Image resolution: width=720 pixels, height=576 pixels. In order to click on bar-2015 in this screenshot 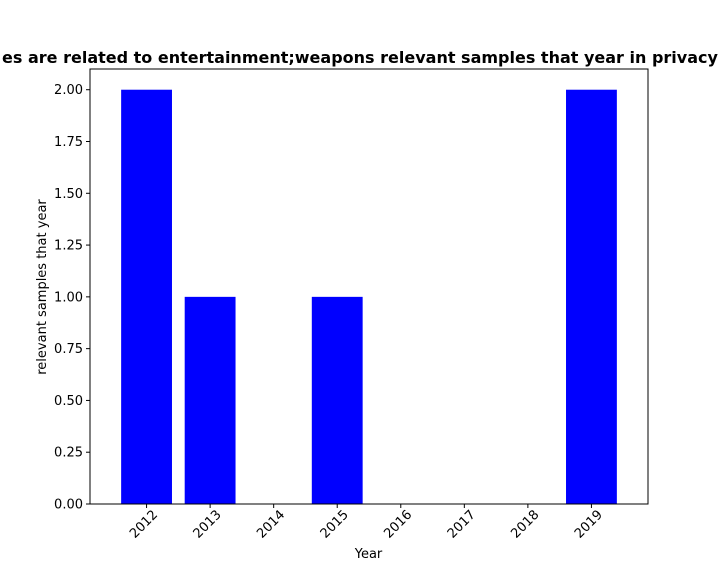, I will do `click(337, 400)`.